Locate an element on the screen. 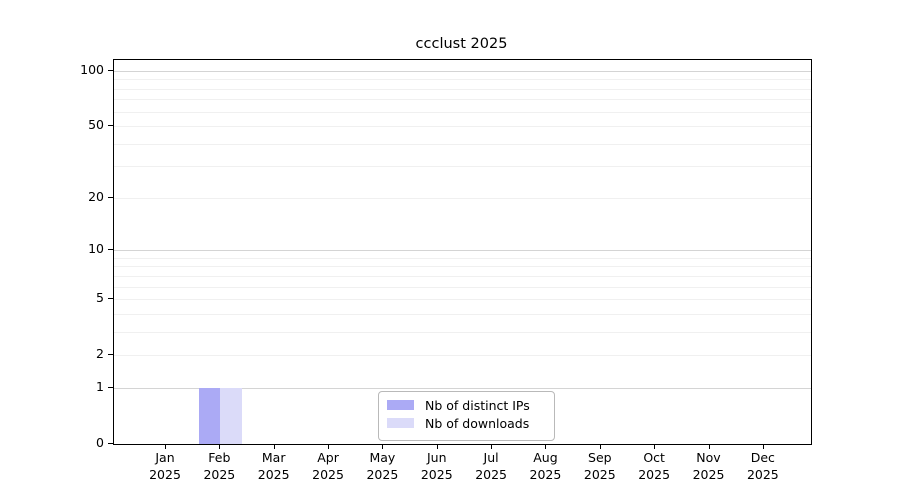 The height and width of the screenshot is (500, 900). y-axis-tick-label: 20 is located at coordinates (96, 196).